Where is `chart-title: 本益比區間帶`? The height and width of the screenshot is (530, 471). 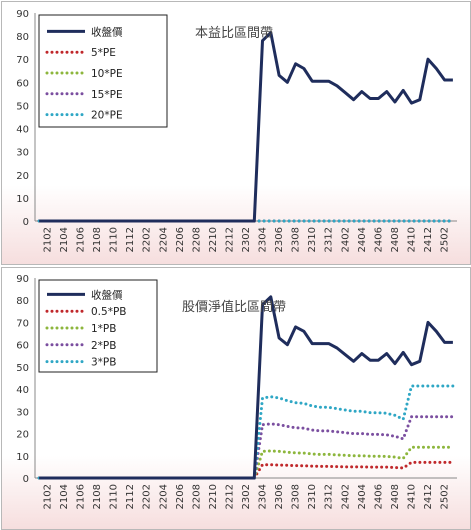
chart-title: 本益比區間帶 is located at coordinates (234, 33).